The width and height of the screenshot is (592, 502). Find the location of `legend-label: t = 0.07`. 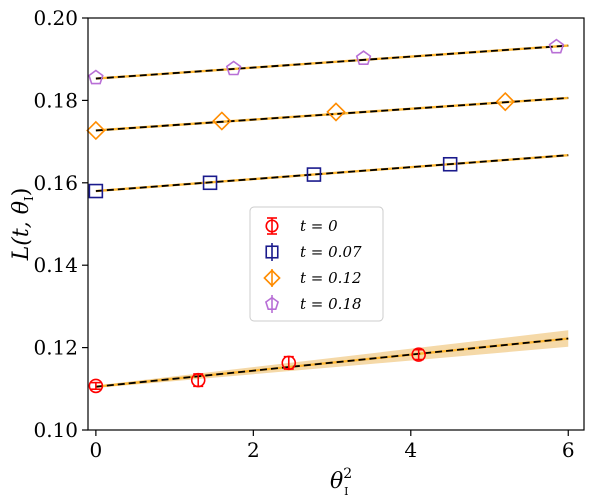

legend-label: t = 0.07 is located at coordinates (331, 252).